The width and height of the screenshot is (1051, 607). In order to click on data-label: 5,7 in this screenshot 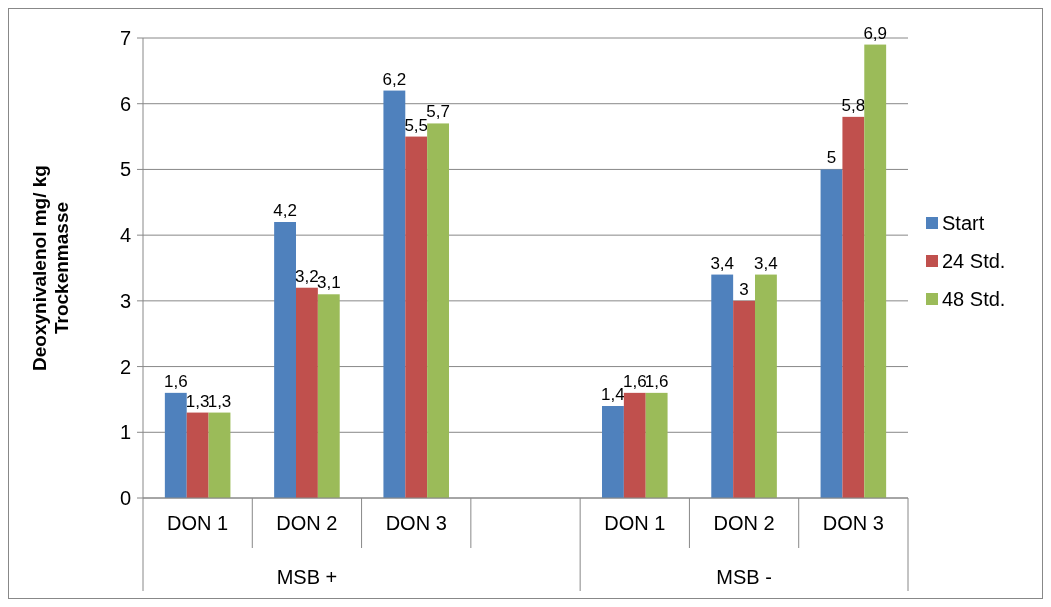, I will do `click(438, 112)`.